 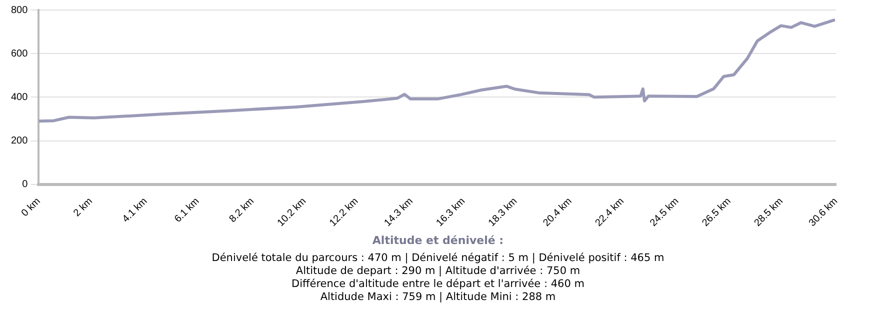 What do you see at coordinates (438, 258) in the screenshot?
I see `text: Dénivelé totale du parcours : 470 m | Dénivelé négatif : 5 m | Dénivelé positif : 465 m` at bounding box center [438, 258].